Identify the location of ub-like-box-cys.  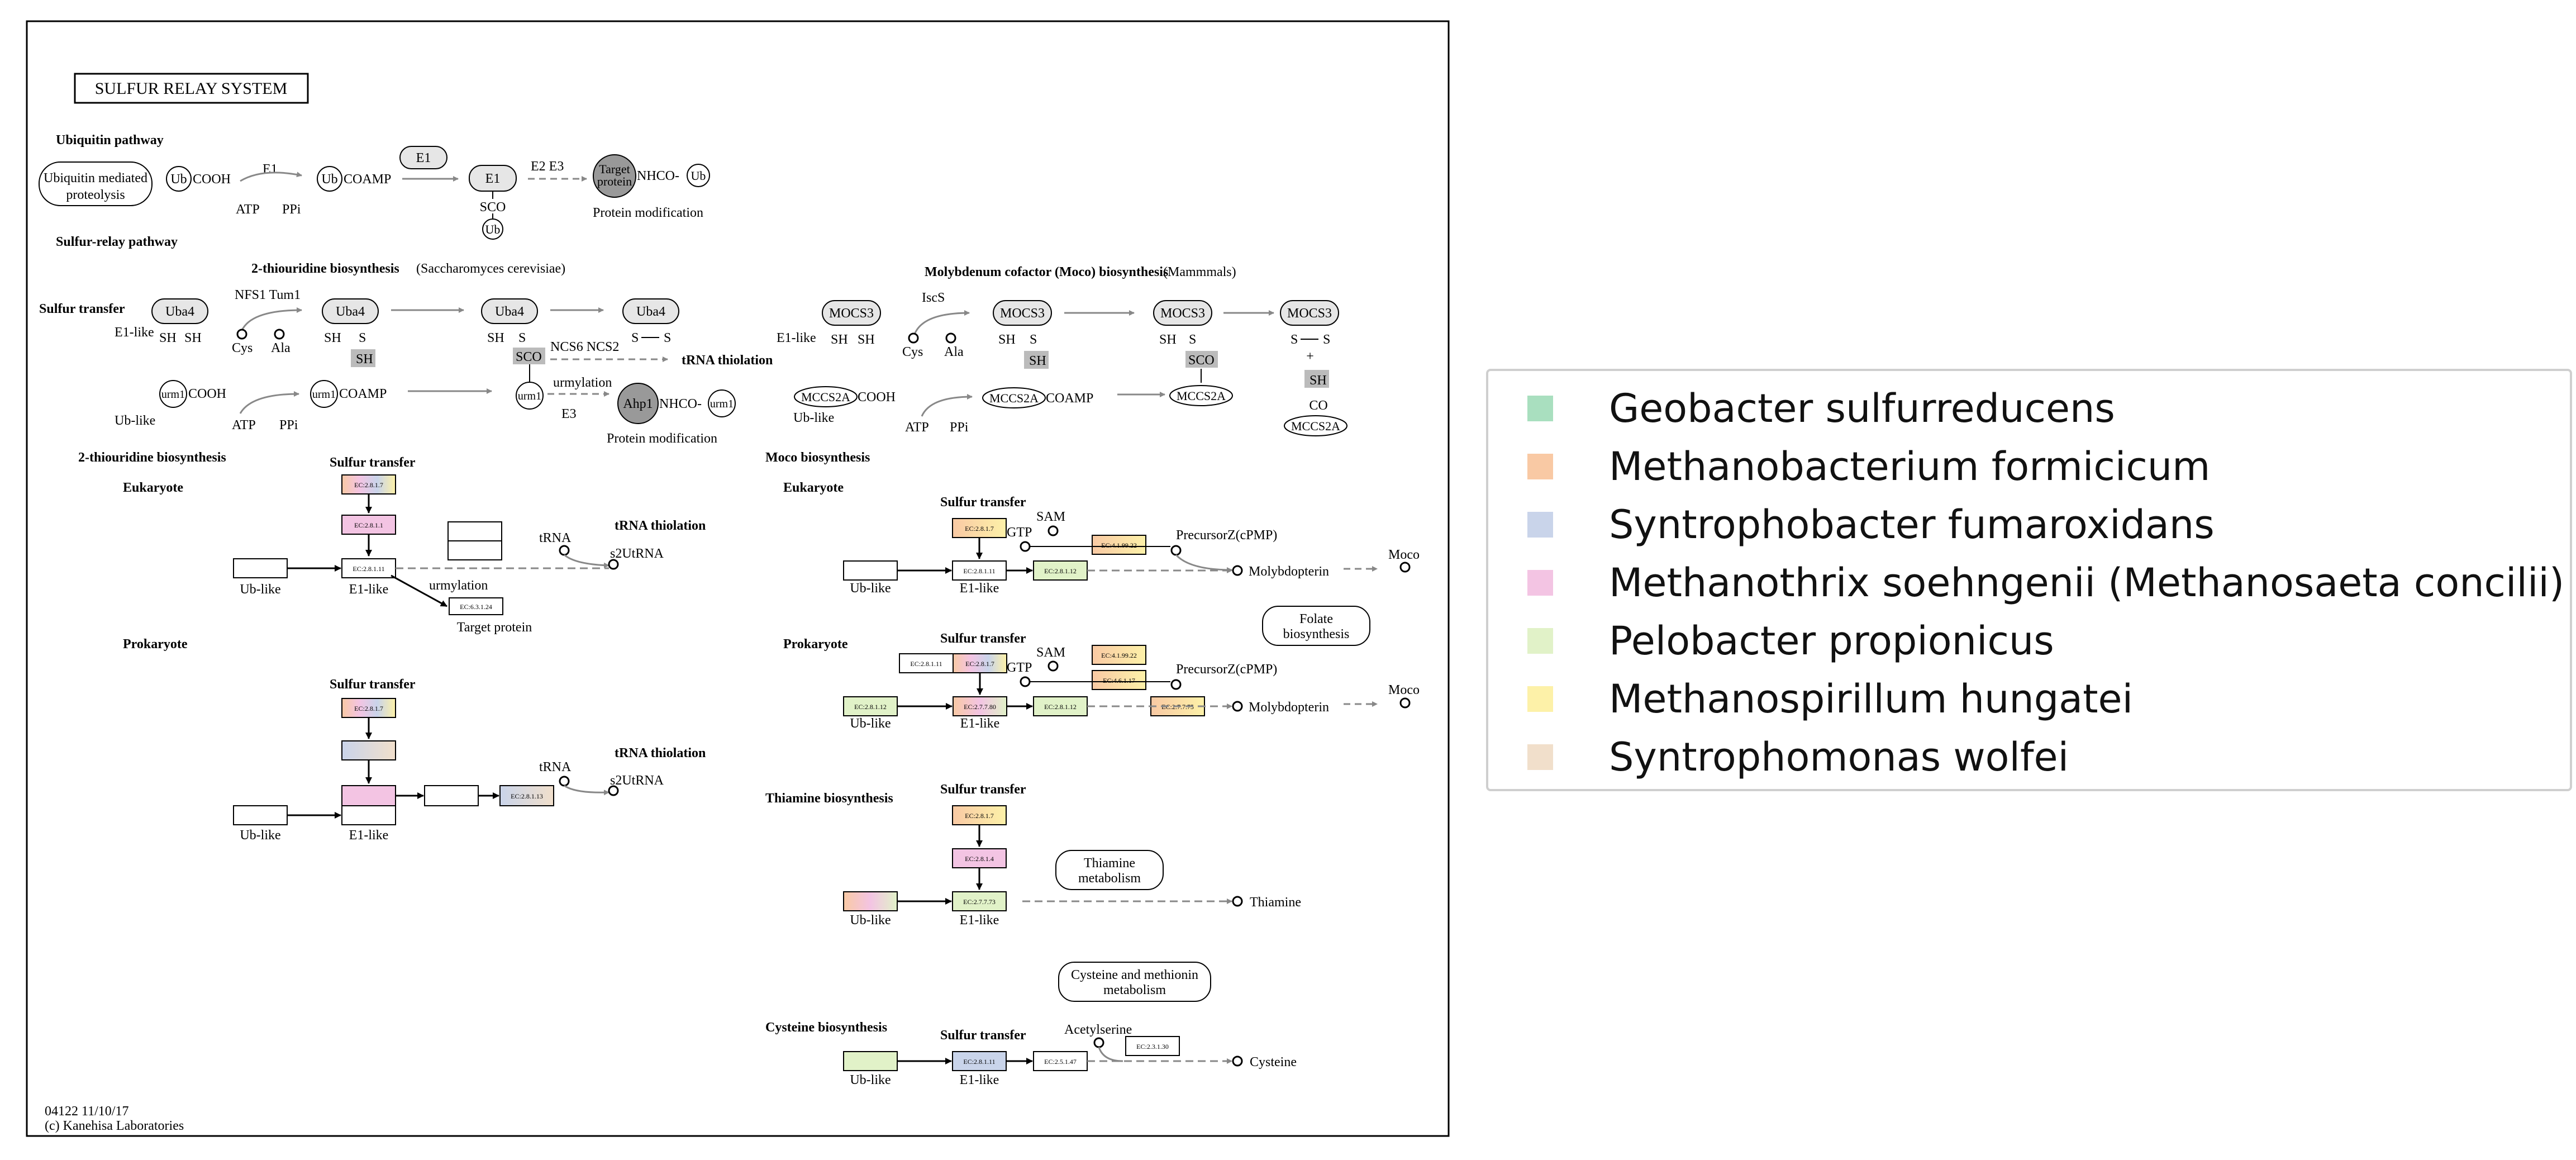
(870, 1061).